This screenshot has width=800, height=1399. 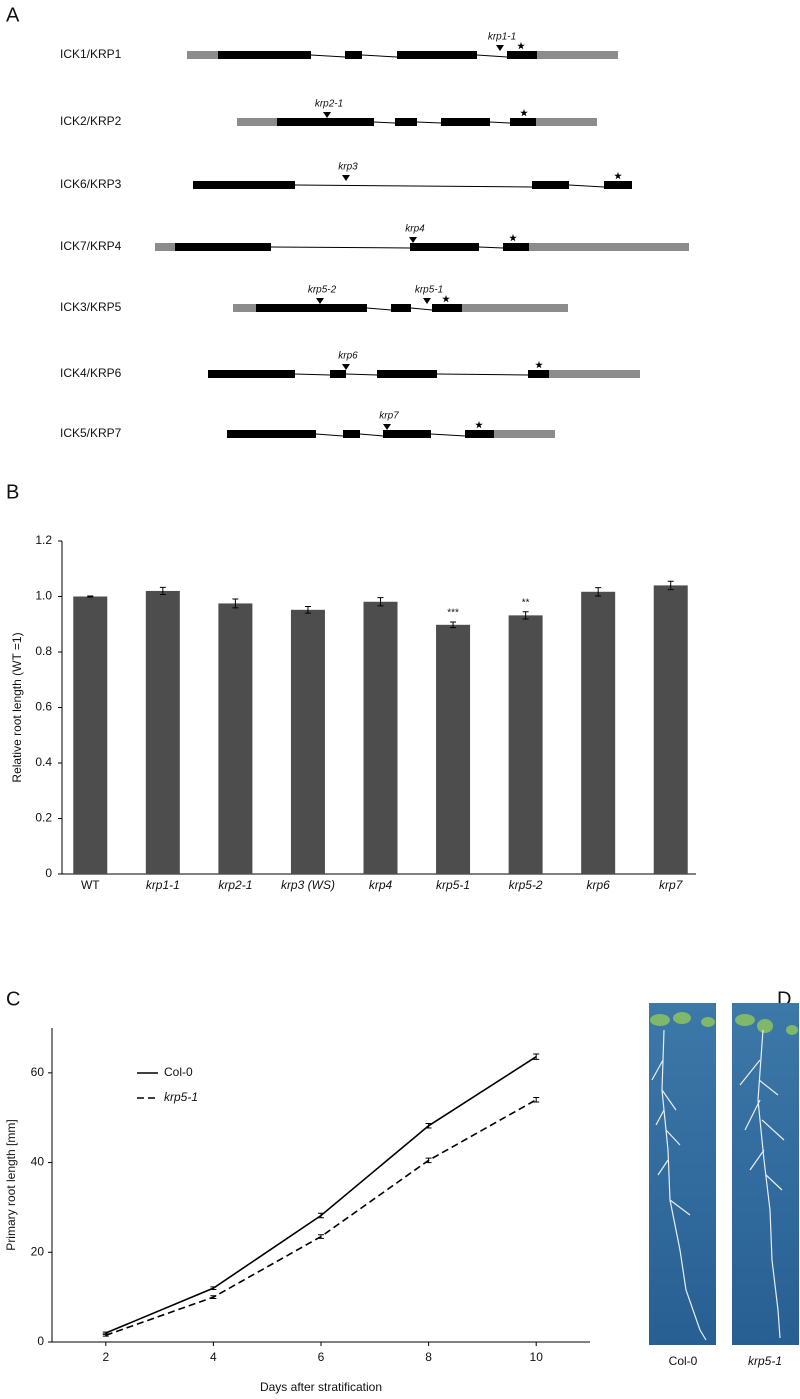 I want to click on x-tick-label: krp3 (WS), so click(x=308, y=885).